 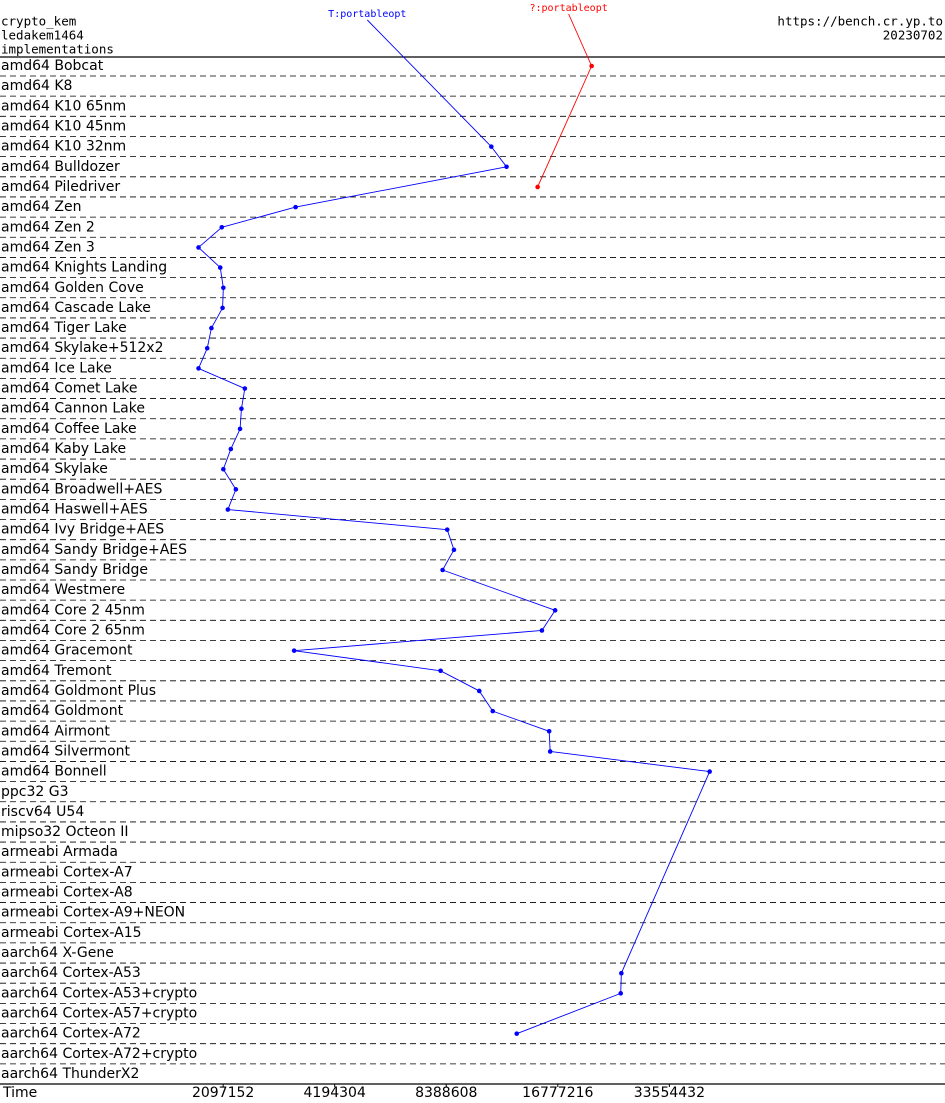 I want to click on row-label: amd64 Silvermont, so click(x=66, y=751).